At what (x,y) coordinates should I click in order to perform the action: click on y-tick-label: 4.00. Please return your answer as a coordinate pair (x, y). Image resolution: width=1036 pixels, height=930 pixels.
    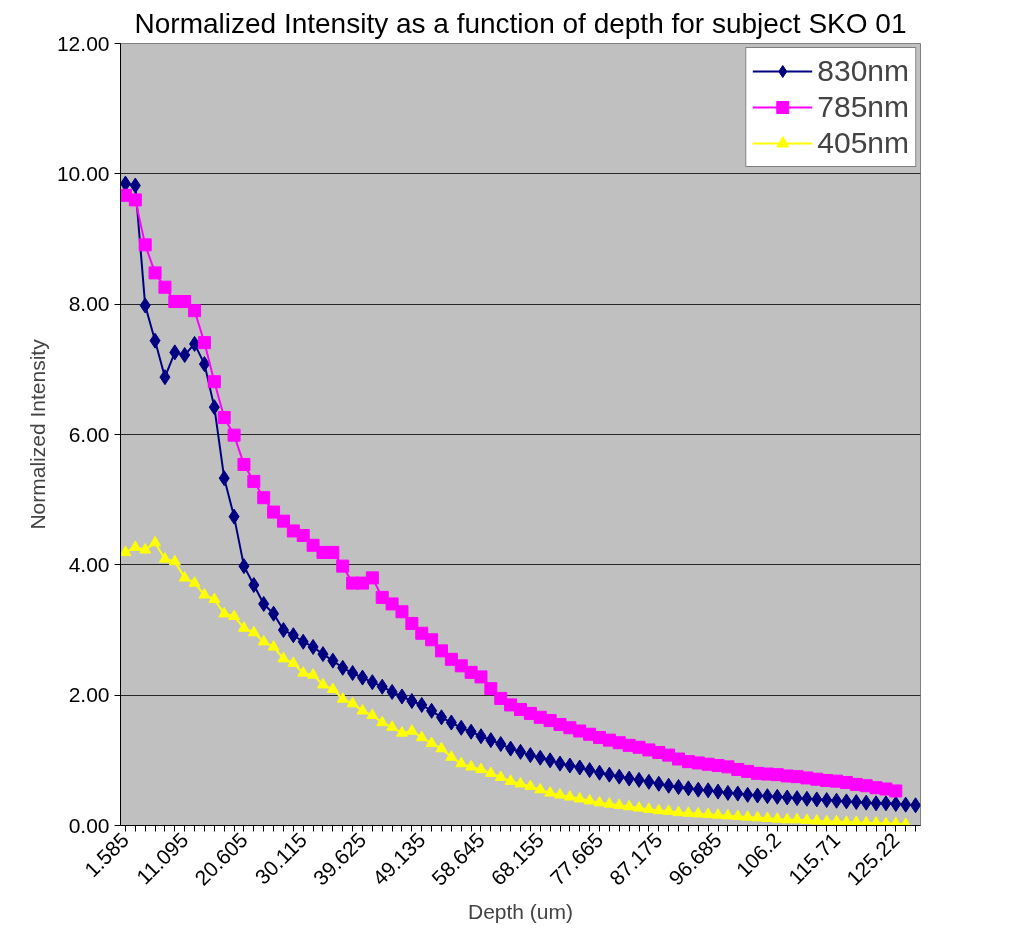
    Looking at the image, I should click on (89, 564).